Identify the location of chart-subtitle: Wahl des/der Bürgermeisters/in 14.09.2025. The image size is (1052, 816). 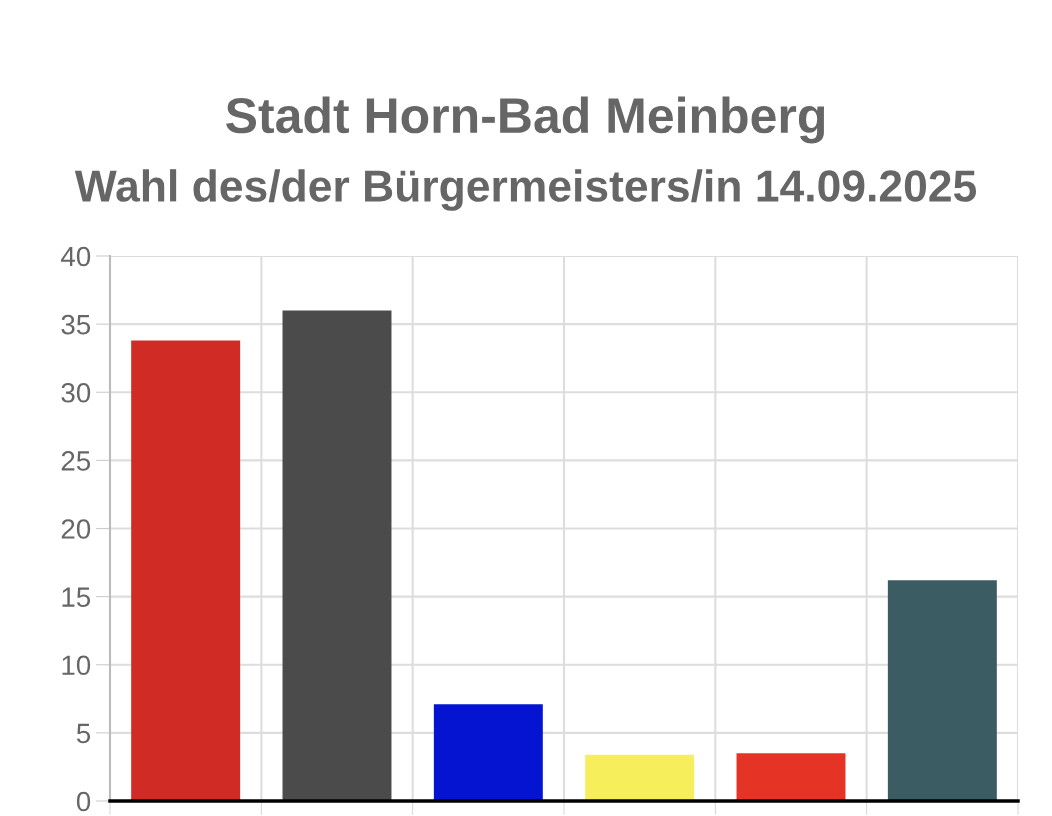
(525, 190).